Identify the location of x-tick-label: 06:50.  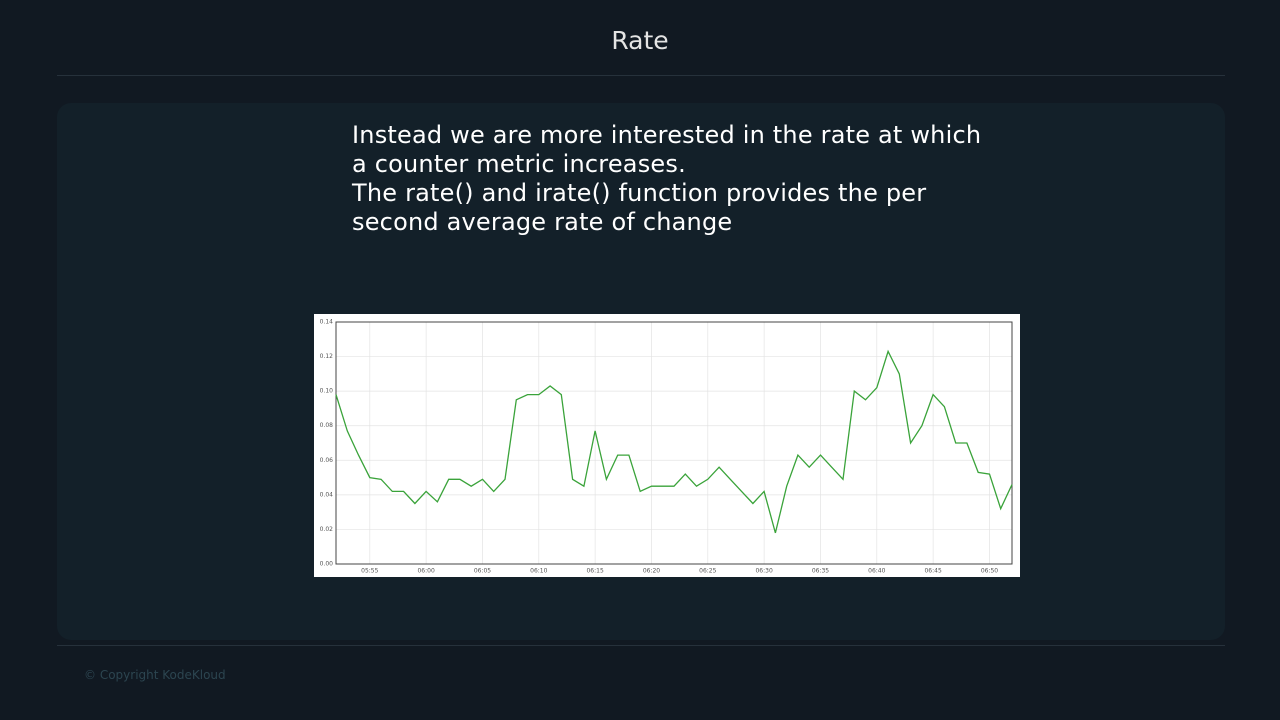
(989, 571).